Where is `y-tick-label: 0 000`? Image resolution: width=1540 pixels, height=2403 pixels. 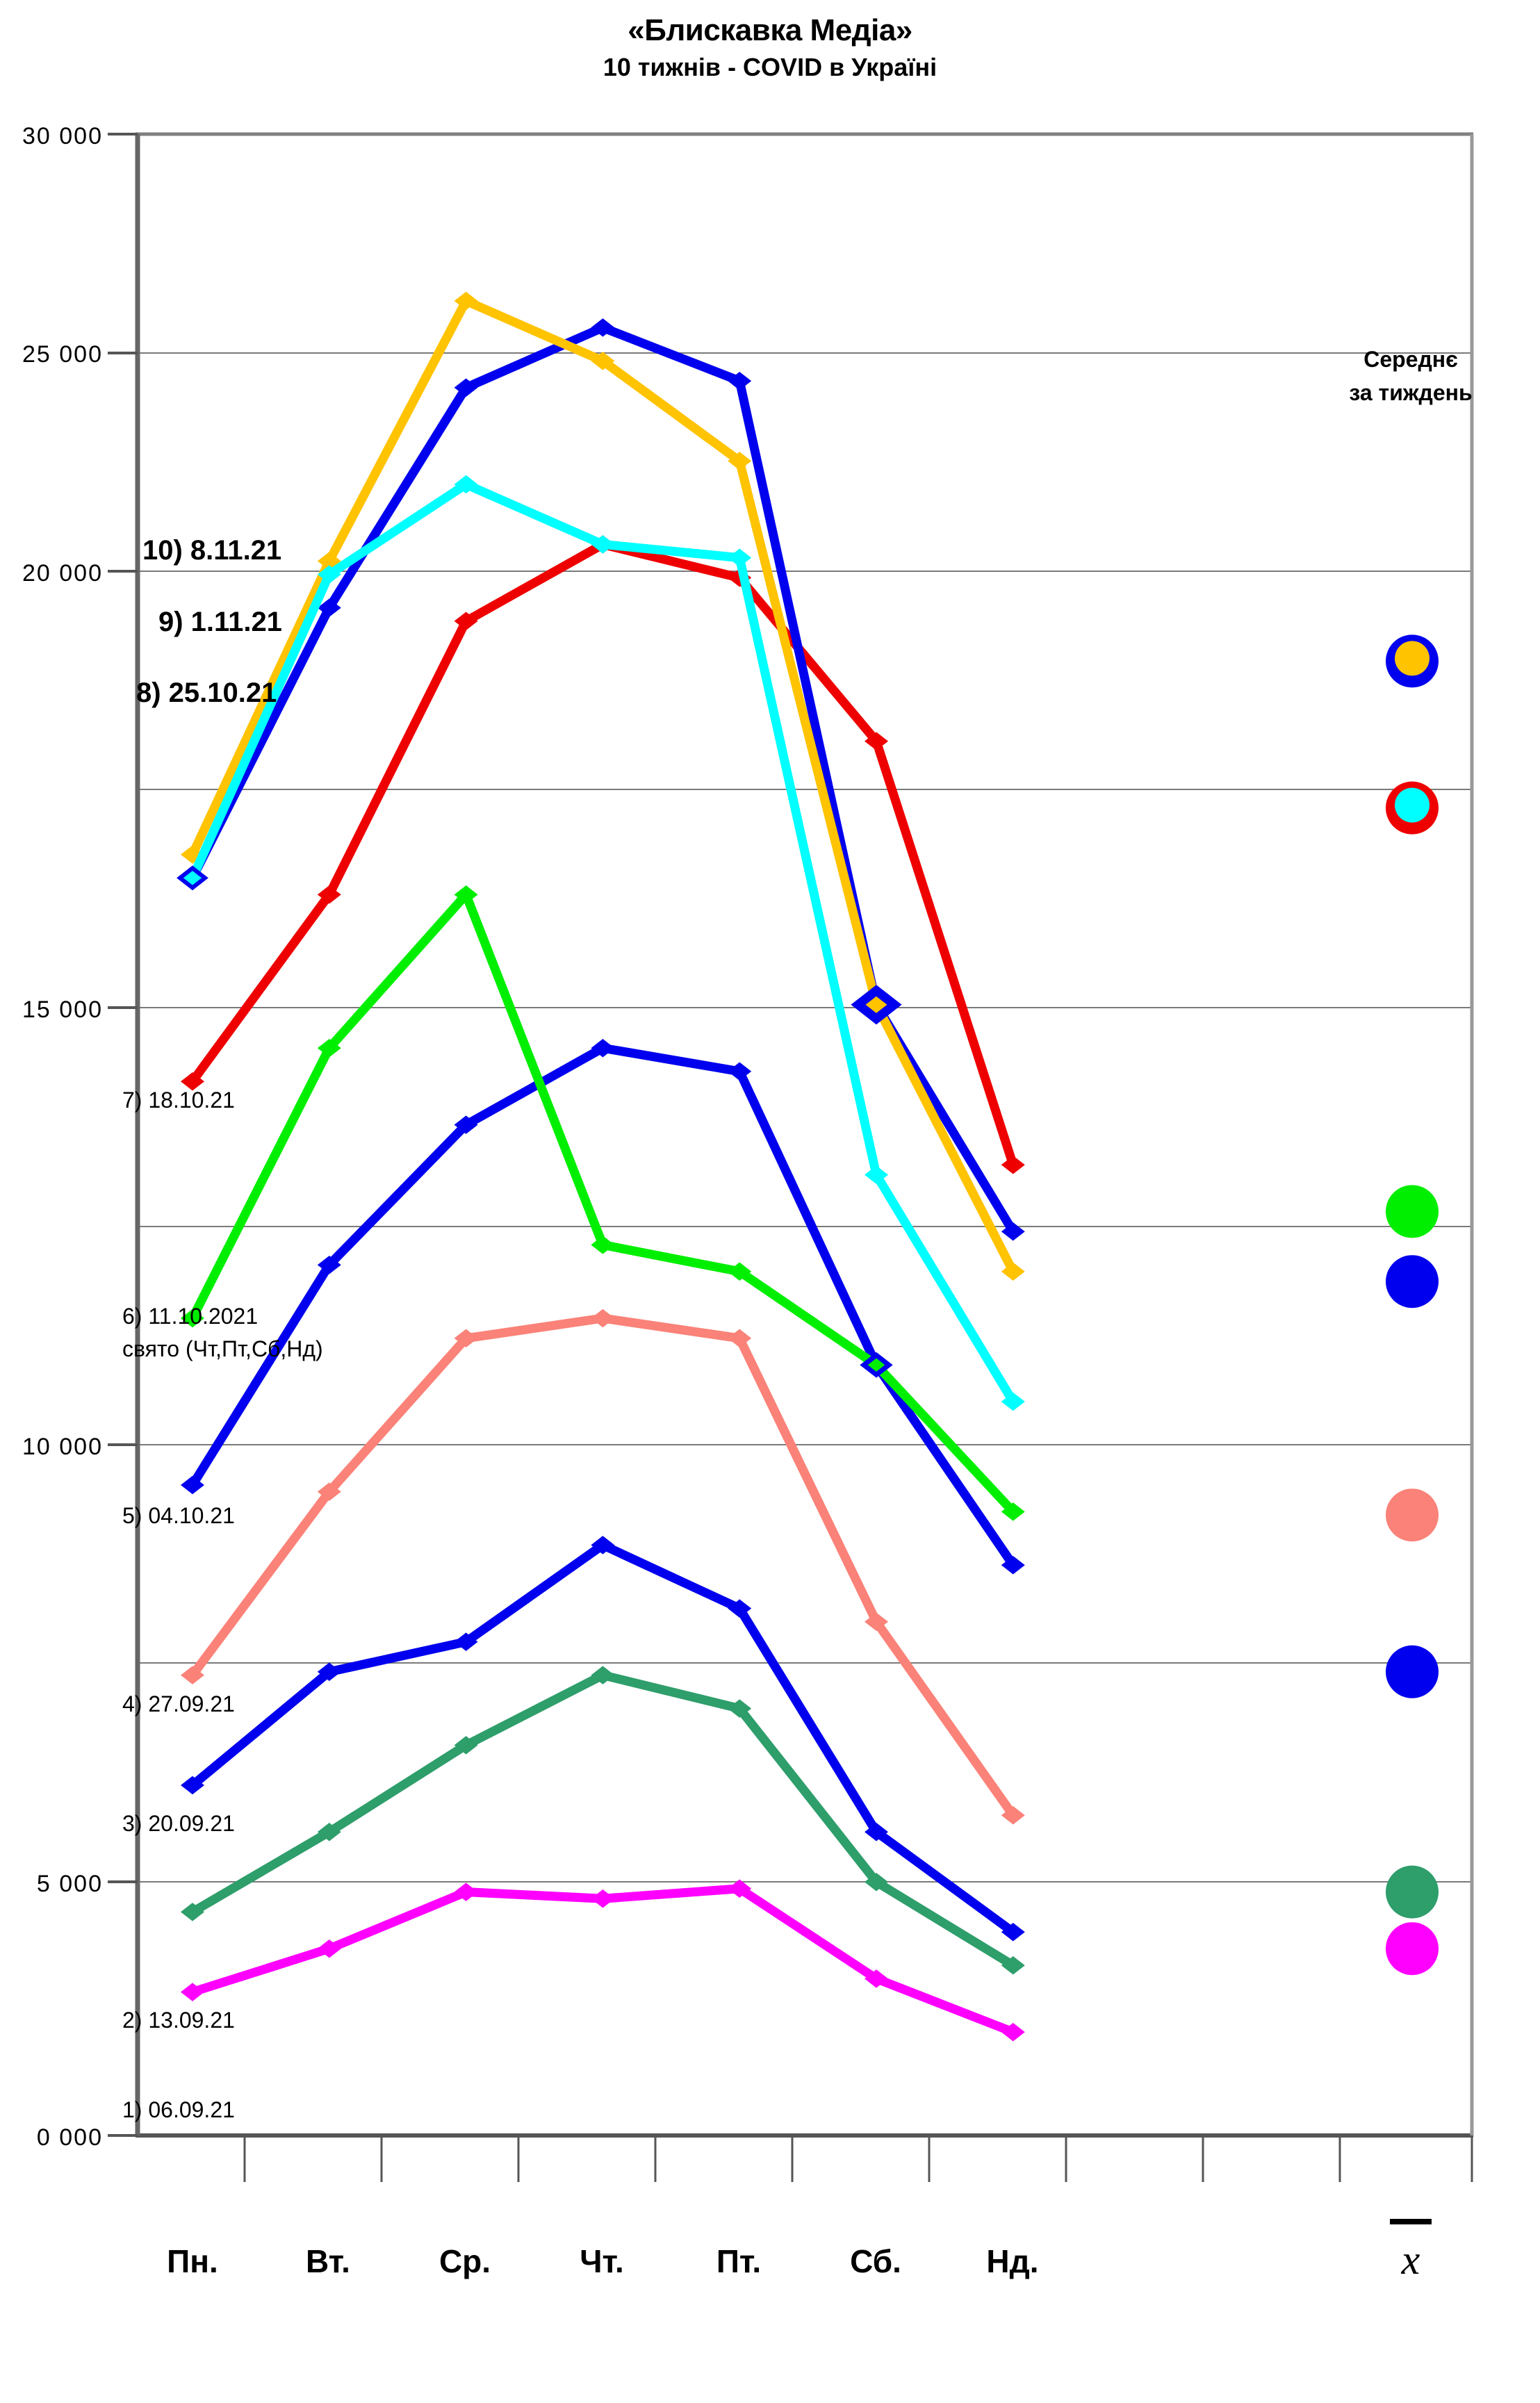 y-tick-label: 0 000 is located at coordinates (70, 2137).